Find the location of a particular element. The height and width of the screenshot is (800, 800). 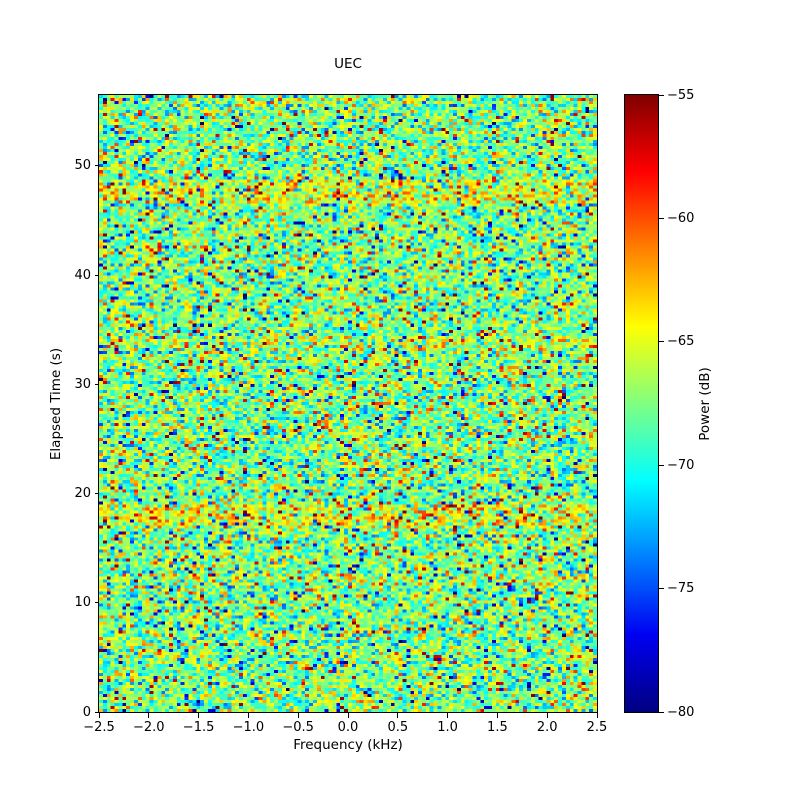

x-axis-label: Frequency (kHz) is located at coordinates (348, 745).